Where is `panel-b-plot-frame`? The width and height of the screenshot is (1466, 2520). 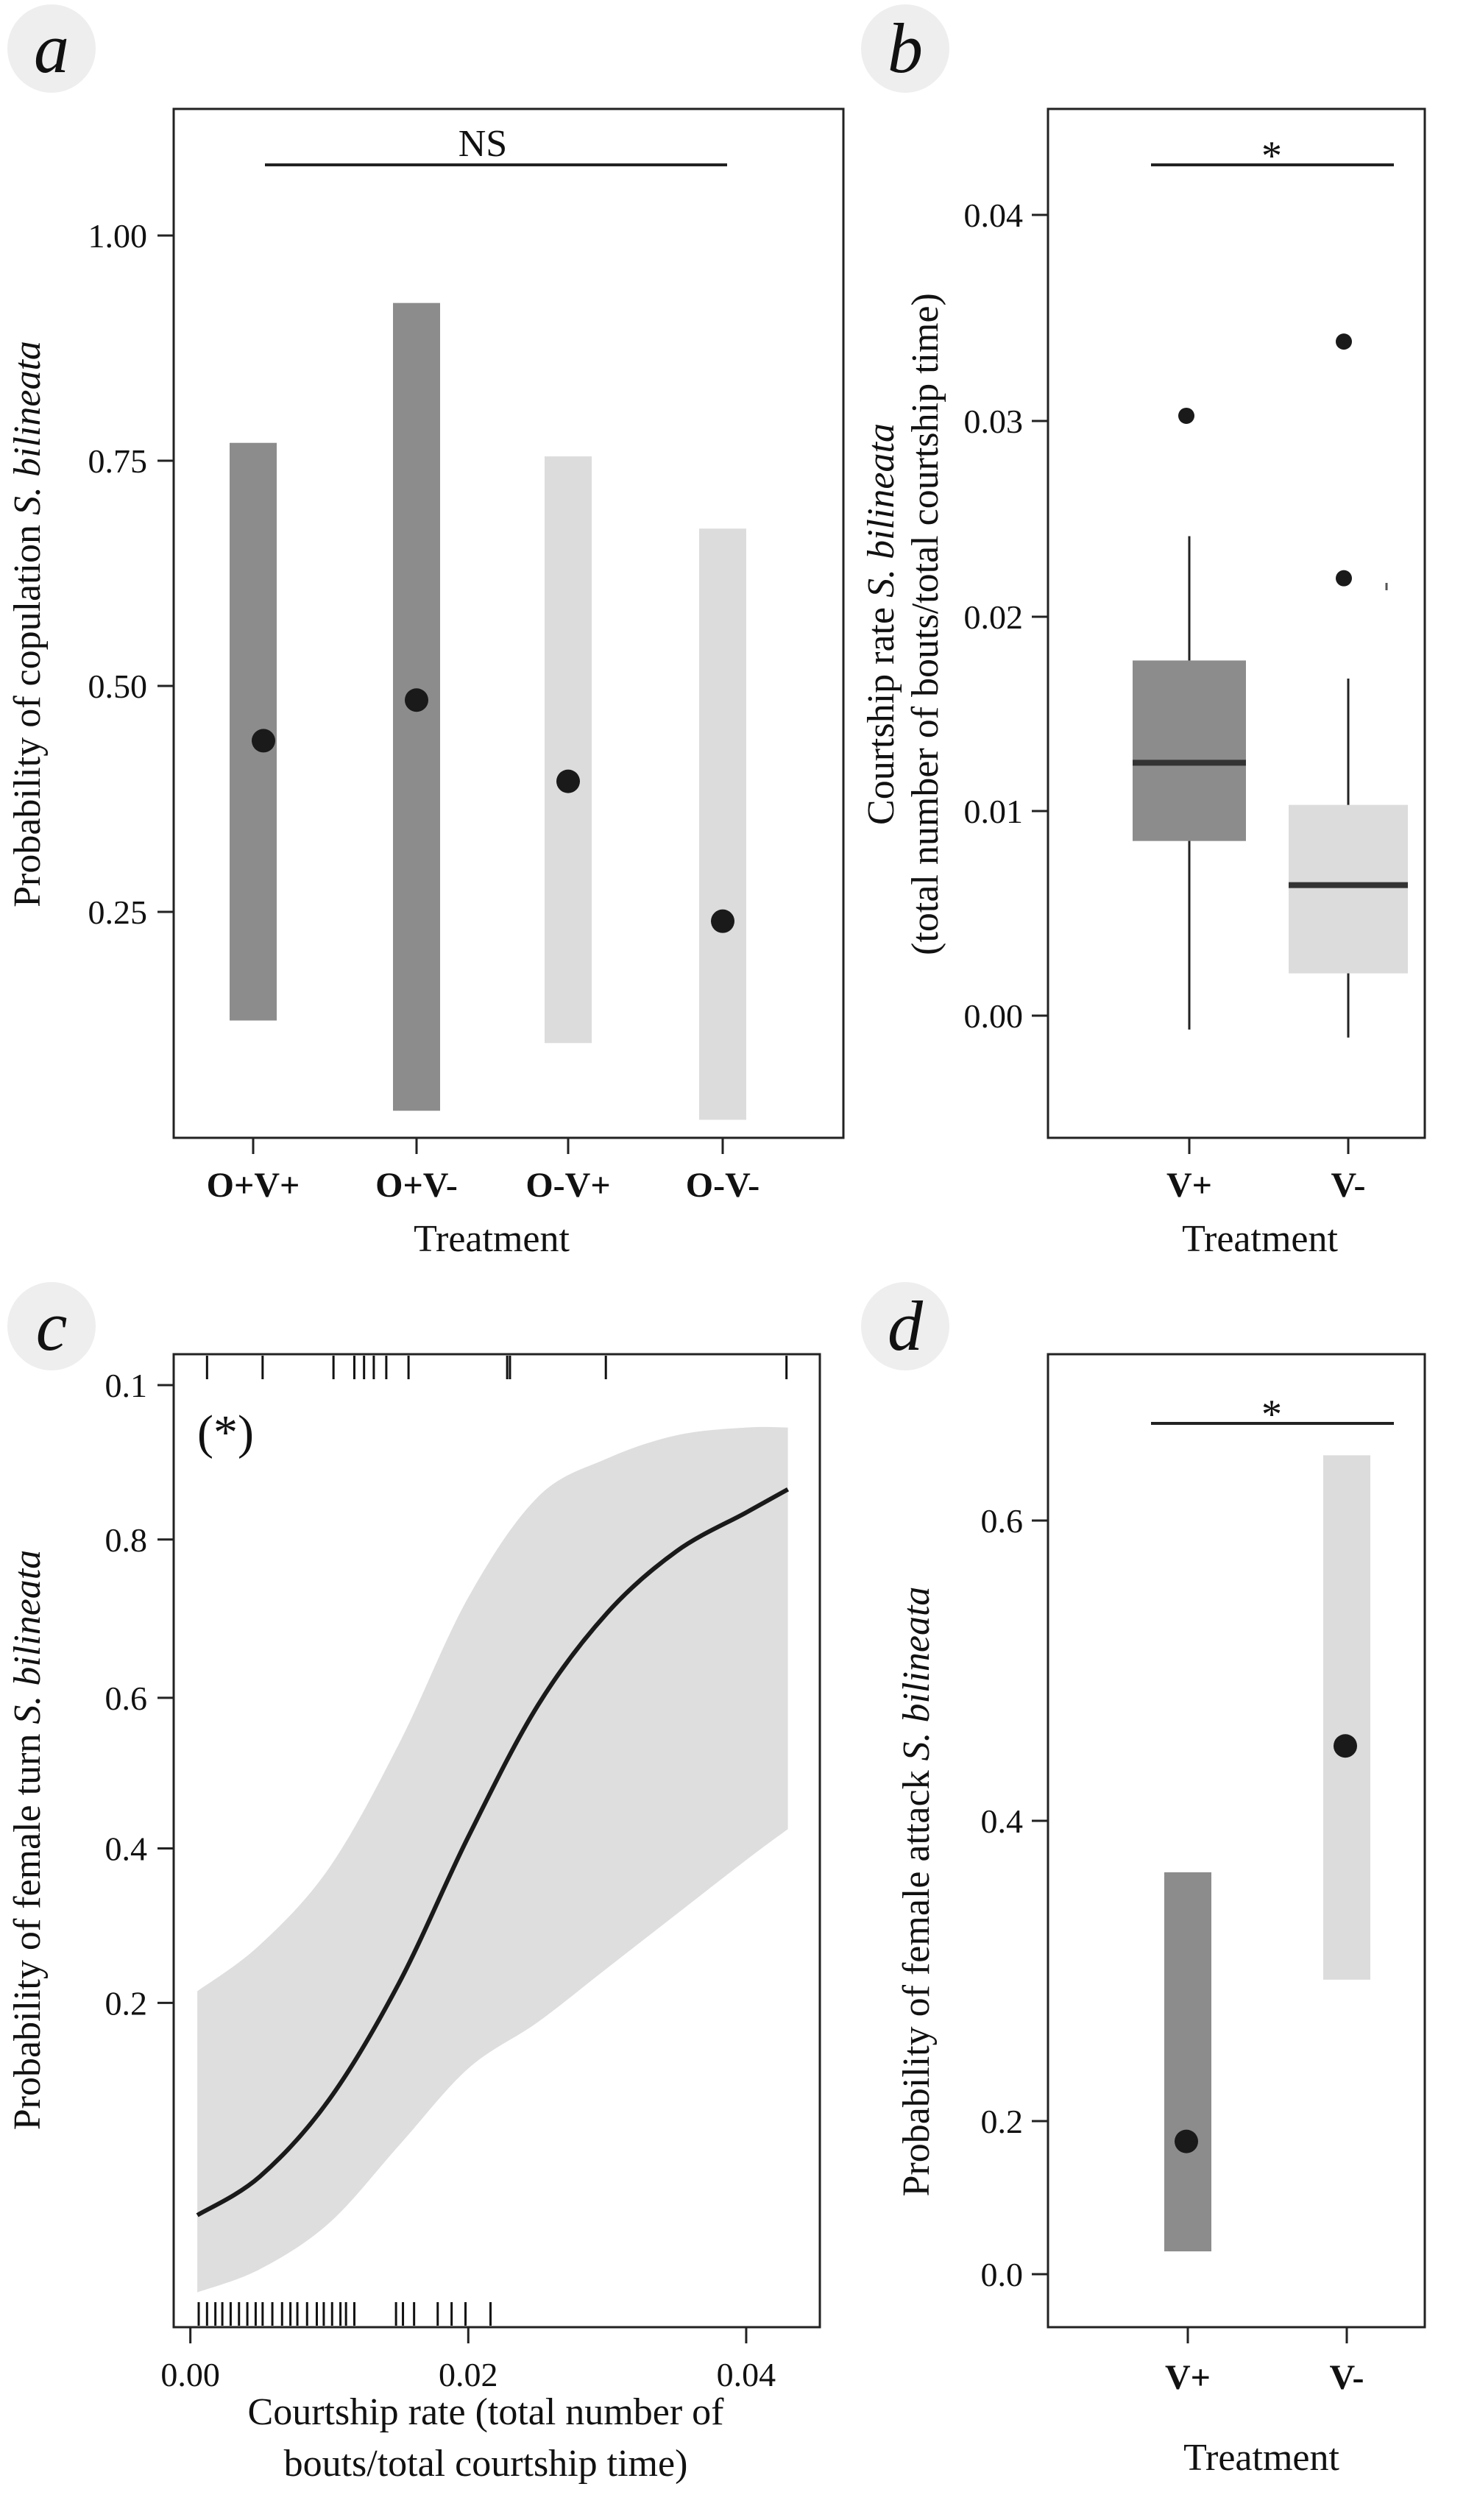 panel-b-plot-frame is located at coordinates (1237, 623).